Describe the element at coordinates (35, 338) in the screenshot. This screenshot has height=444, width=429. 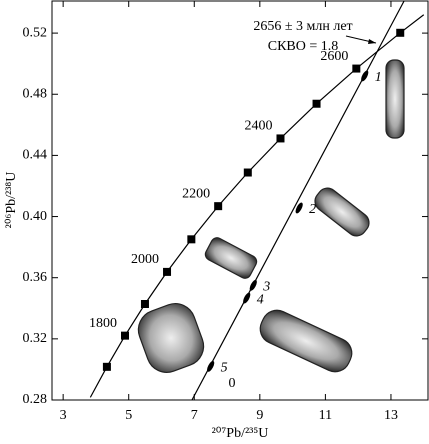
I see `y-tick-label: 0.32` at that location.